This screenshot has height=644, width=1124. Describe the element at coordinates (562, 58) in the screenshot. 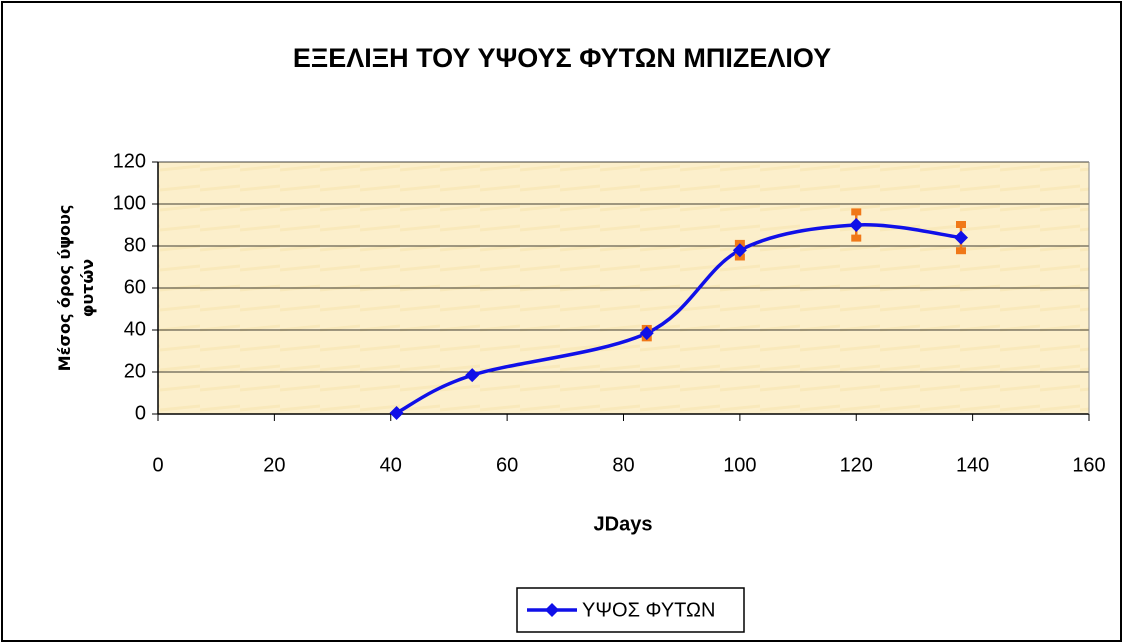

I see `chart-title: ΕΞΕΛΙΞΗ ΤΟΥ ΥΨΟΥΣ ΦΥΤΩΝ ΜΠΙΖΕΛΙΟΥ` at that location.